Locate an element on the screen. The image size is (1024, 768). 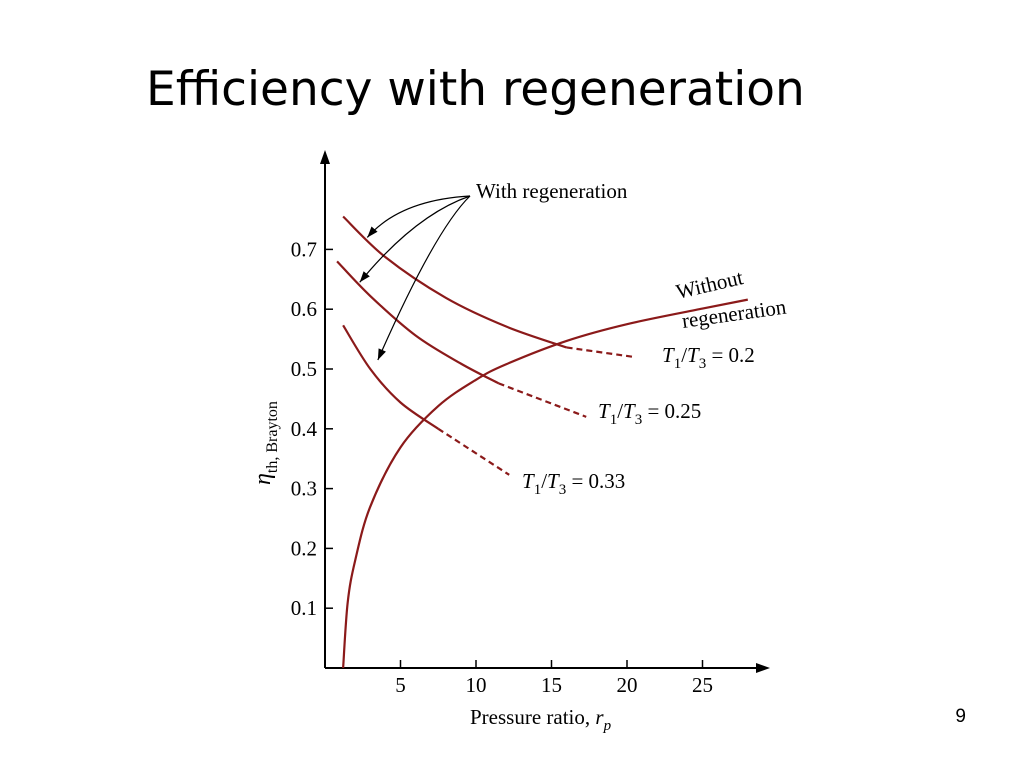
y-tick-label: 0.4 is located at coordinates (304, 429).